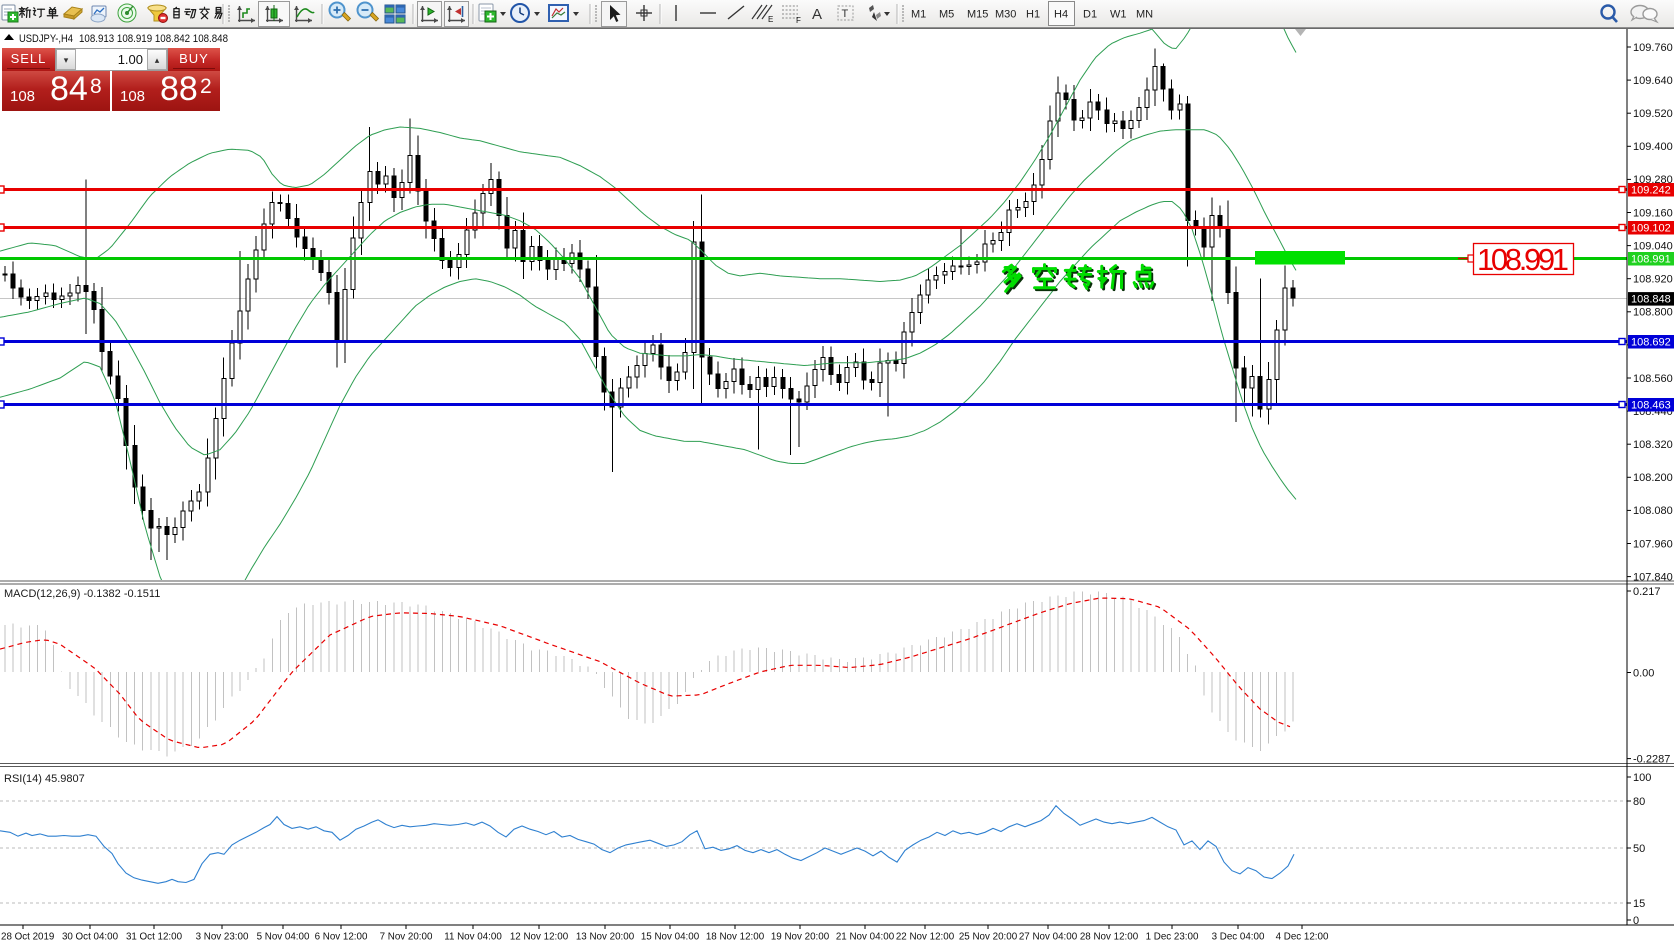  Describe the element at coordinates (1651, 343) in the screenshot. I see `svg-text: 108.692` at that location.